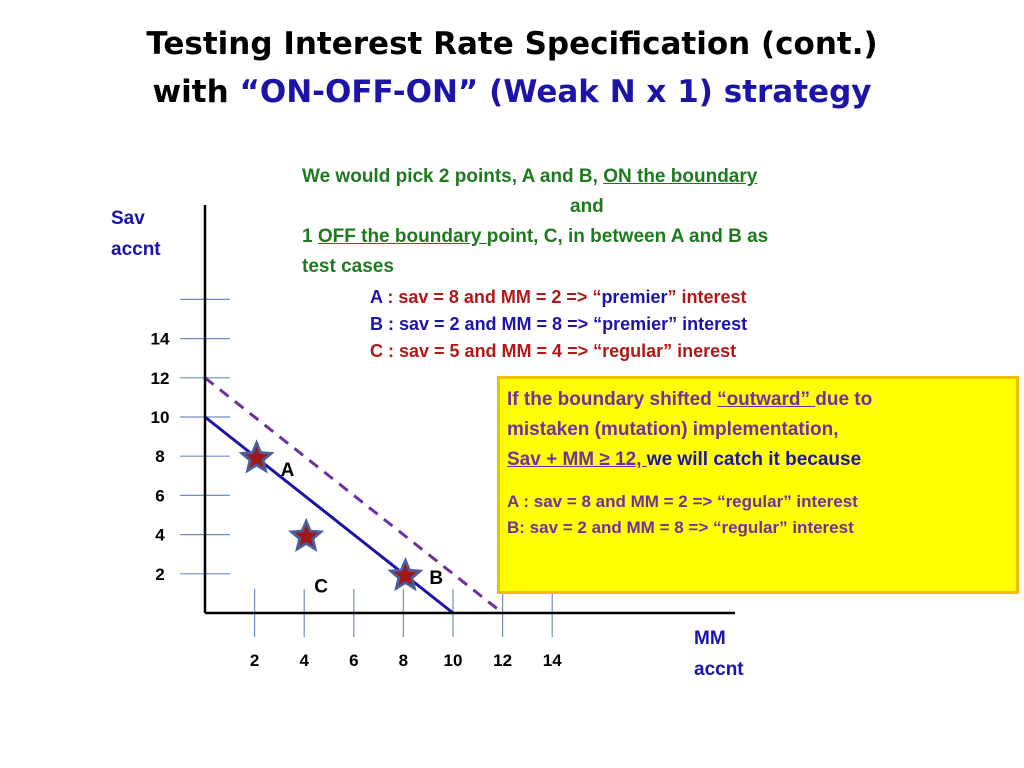 This screenshot has height=768, width=1024. What do you see at coordinates (673, 429) in the screenshot?
I see `callout-line-2: mistaken (mutation) implementation,` at bounding box center [673, 429].